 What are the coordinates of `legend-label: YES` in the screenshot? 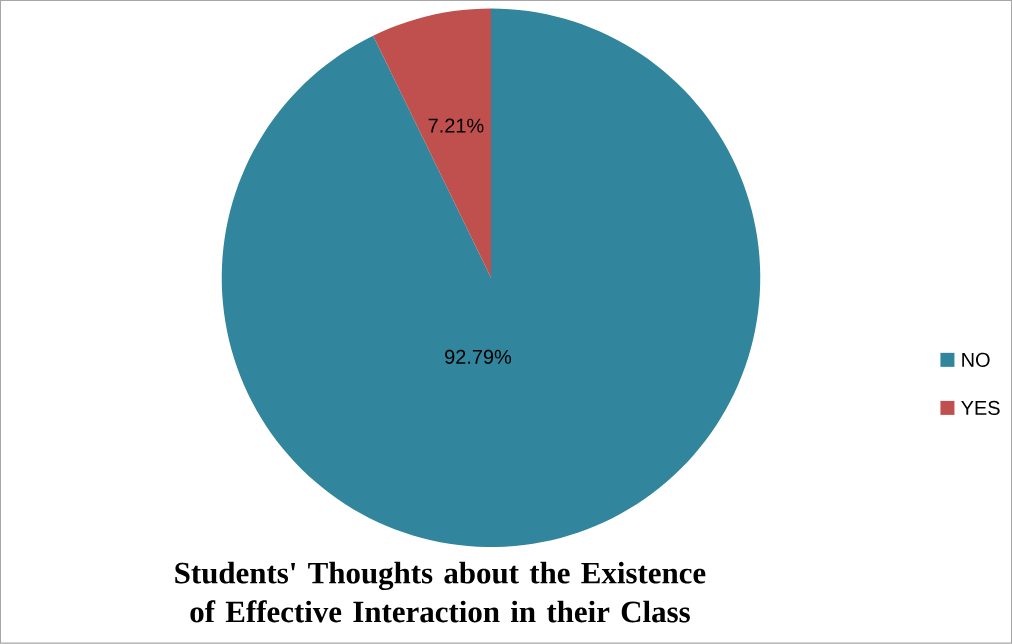 It's located at (980, 408).